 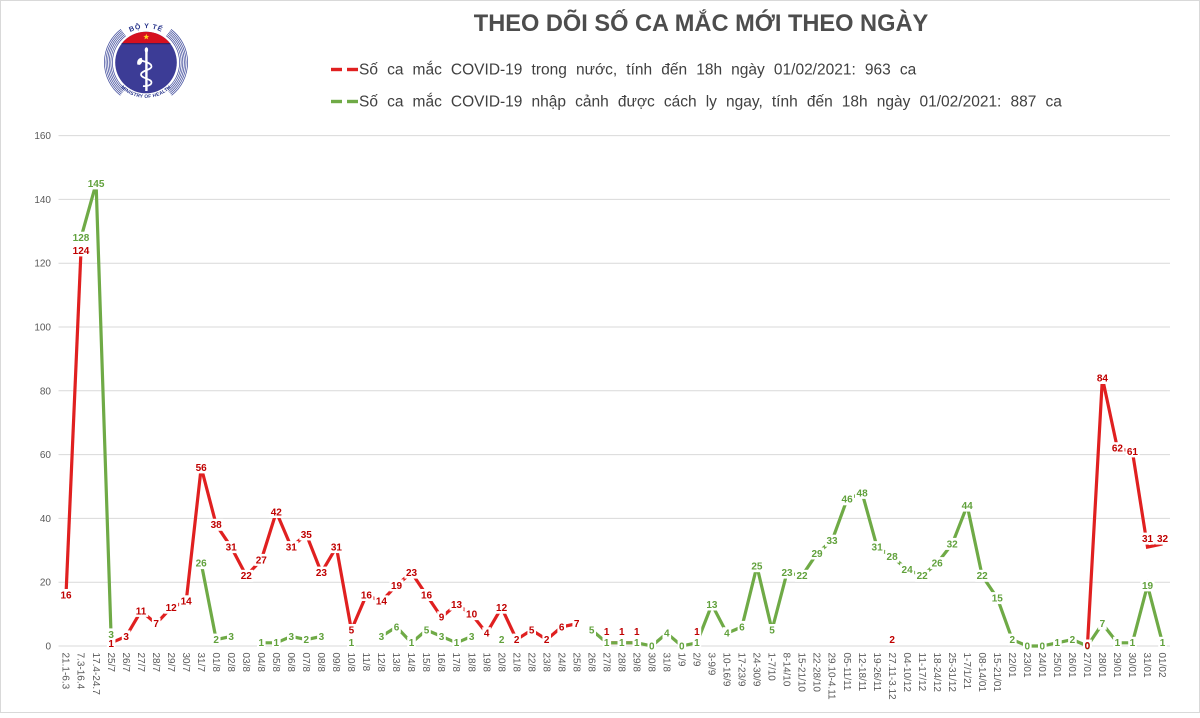 What do you see at coordinates (46, 583) in the screenshot?
I see `svg-text: 20` at bounding box center [46, 583].